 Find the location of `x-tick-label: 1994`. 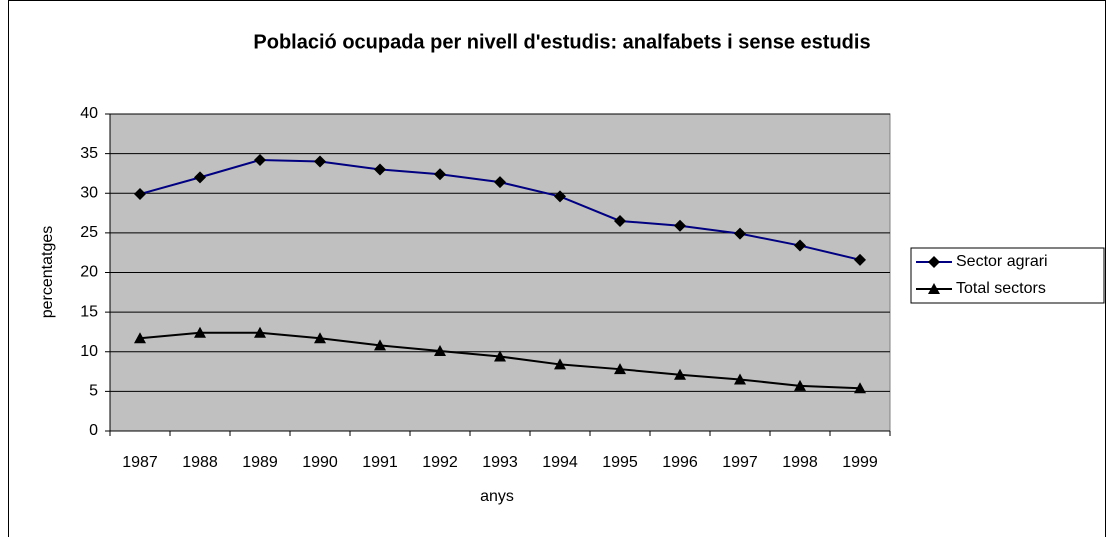

x-tick-label: 1994 is located at coordinates (560, 462).